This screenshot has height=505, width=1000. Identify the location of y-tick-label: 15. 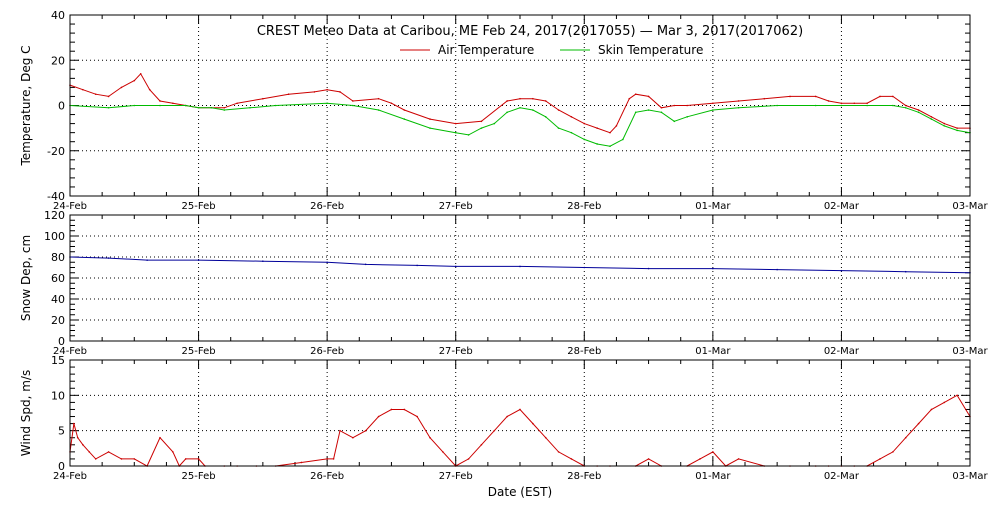
(58, 360).